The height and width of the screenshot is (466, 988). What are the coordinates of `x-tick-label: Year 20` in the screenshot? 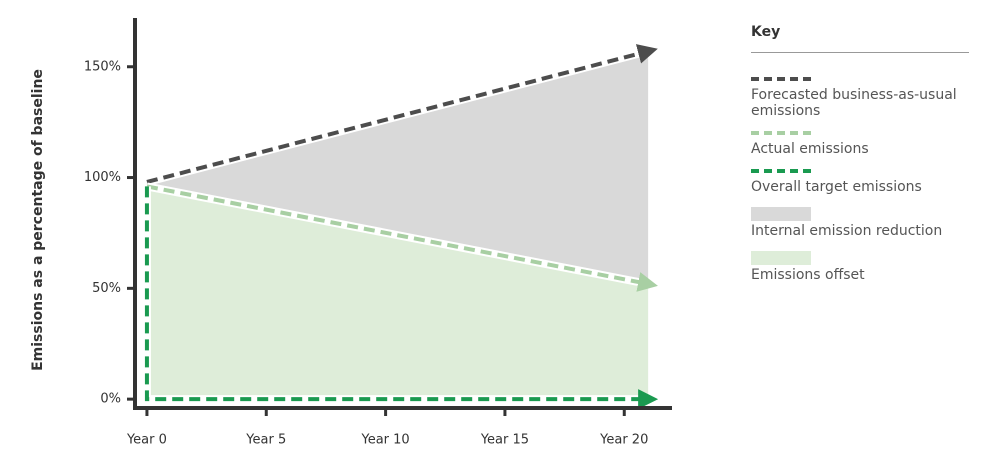 It's located at (623, 440).